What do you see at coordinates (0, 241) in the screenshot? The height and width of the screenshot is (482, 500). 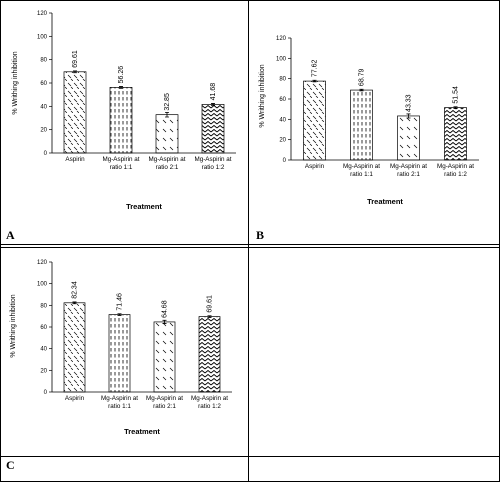 I see `table-border-left` at bounding box center [0, 241].